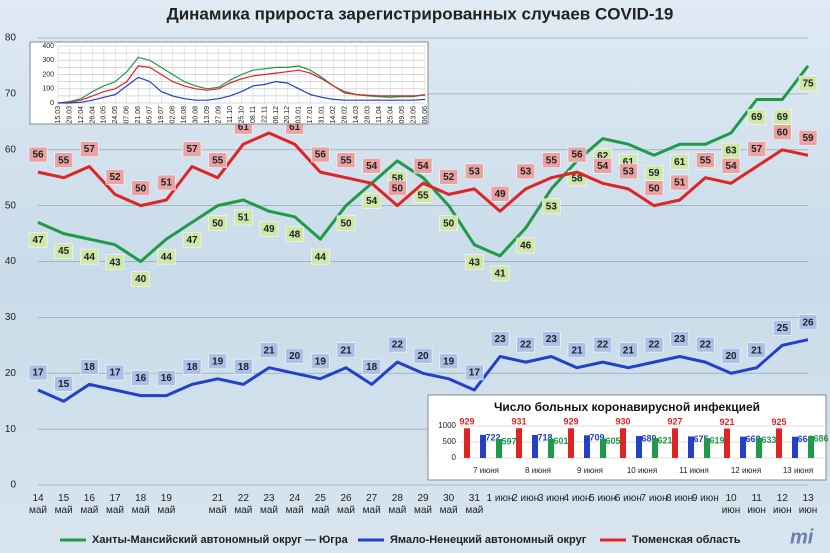 The width and height of the screenshot is (830, 553). I want to click on data-label: 62, so click(603, 156).